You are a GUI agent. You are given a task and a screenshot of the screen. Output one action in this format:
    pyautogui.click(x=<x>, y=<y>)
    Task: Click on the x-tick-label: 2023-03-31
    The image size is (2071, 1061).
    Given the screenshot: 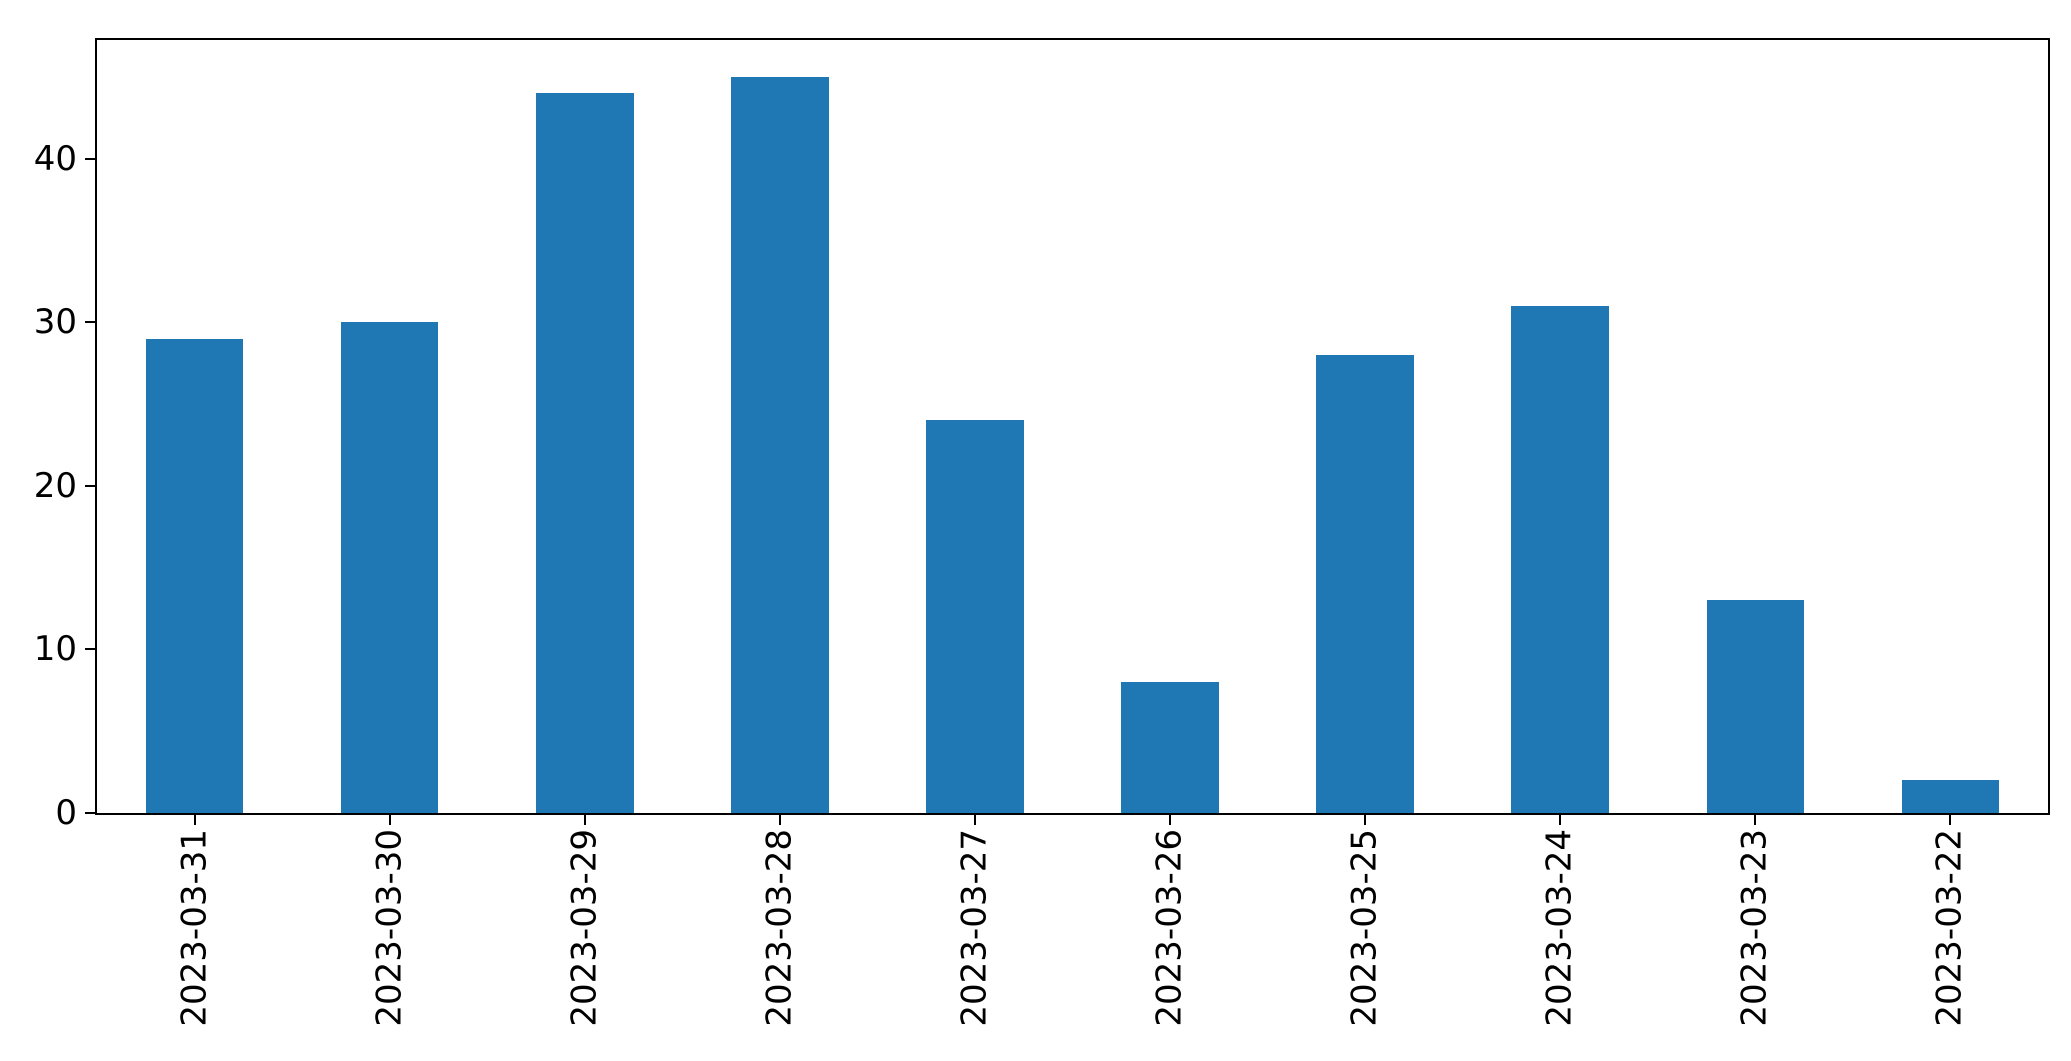 What is the action you would take?
    pyautogui.click(x=193, y=928)
    